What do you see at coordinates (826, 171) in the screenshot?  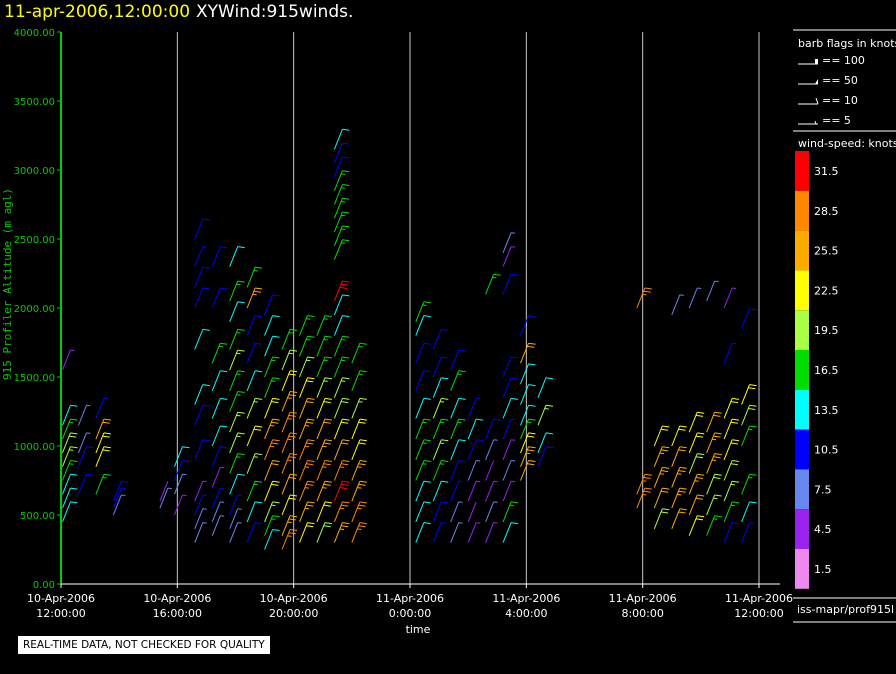 I see `speed-legend-label: 31.5` at bounding box center [826, 171].